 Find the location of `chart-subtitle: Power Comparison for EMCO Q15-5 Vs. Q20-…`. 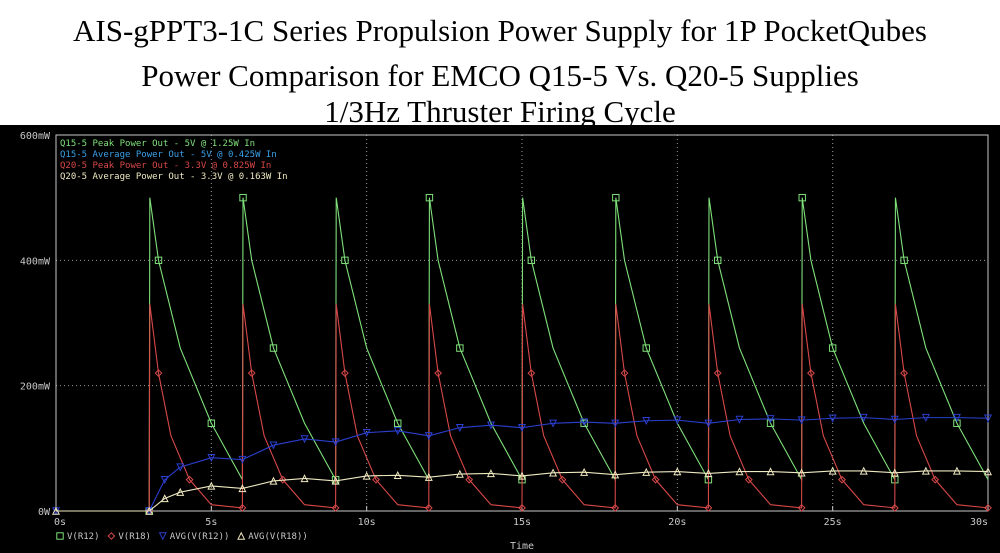

chart-subtitle: Power Comparison for EMCO Q15-5 Vs. Q20-… is located at coordinates (500, 75).